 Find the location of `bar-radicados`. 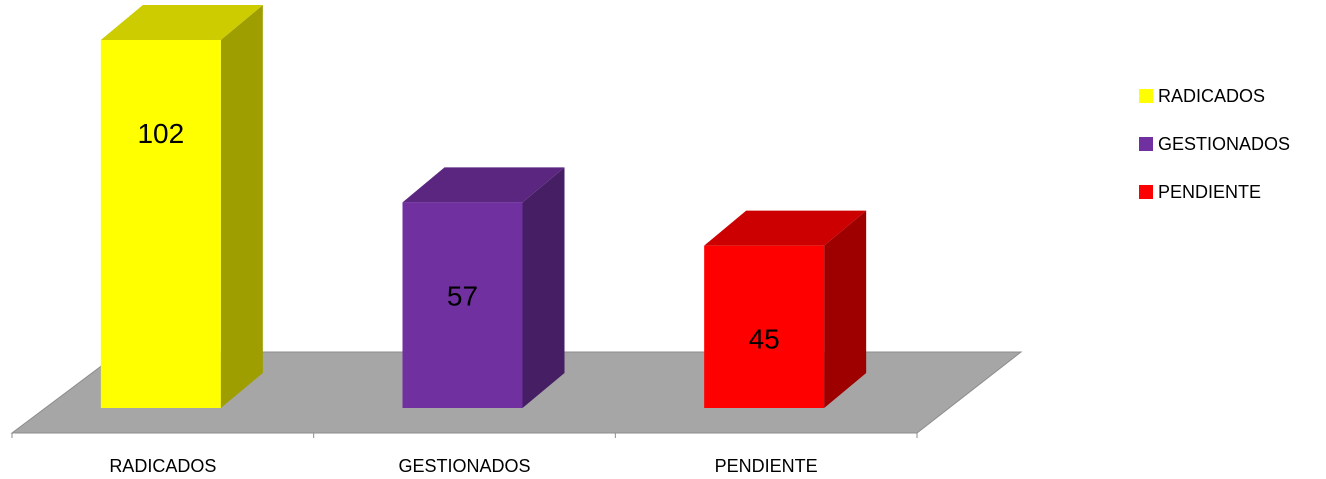

bar-radicados is located at coordinates (181, 206).